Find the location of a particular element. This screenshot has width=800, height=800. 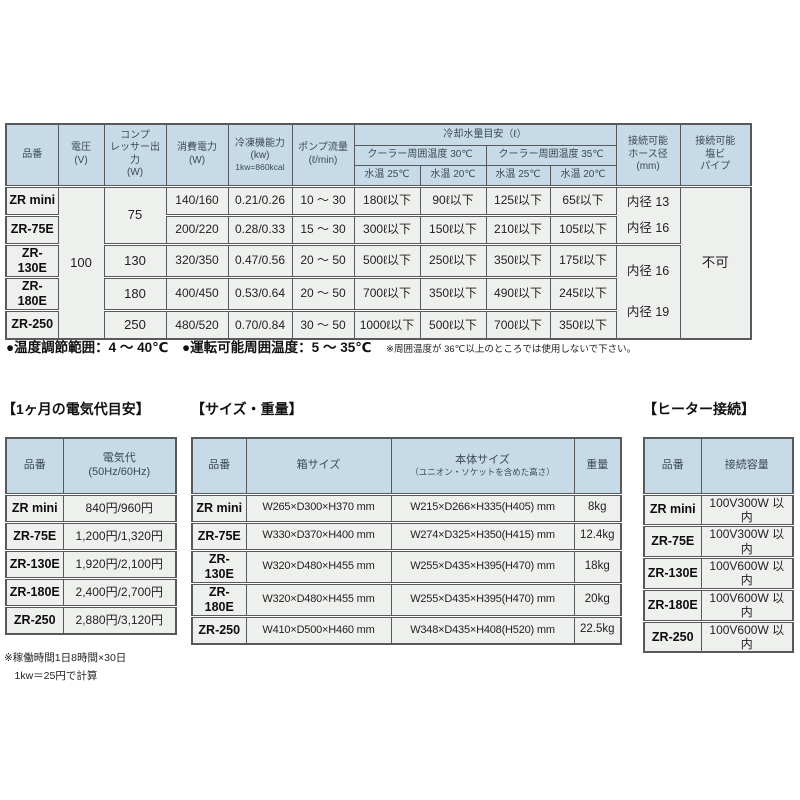

cell-compressor: 250 is located at coordinates (135, 324).